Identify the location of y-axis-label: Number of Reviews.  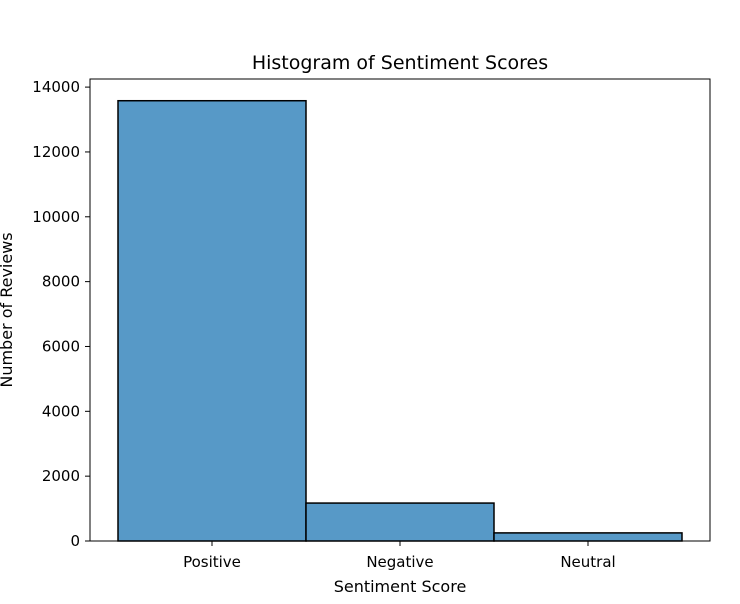
(8, 309).